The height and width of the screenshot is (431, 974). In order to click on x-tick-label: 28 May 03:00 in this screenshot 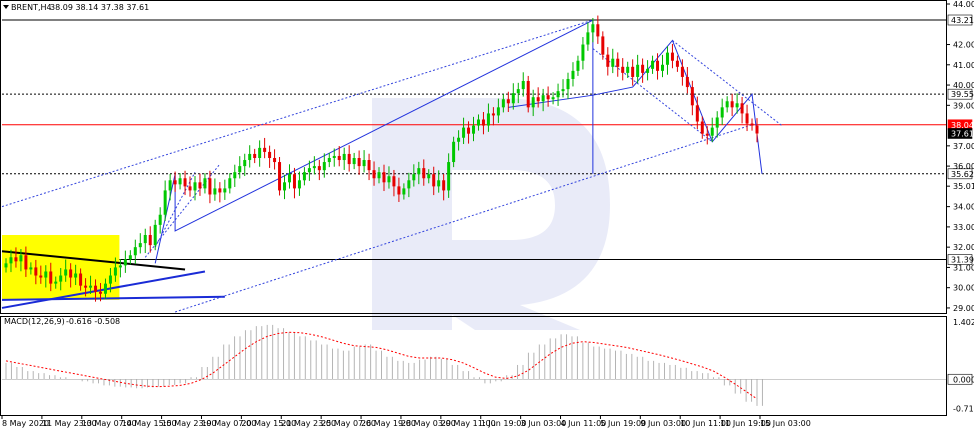, I will do `click(428, 423)`.